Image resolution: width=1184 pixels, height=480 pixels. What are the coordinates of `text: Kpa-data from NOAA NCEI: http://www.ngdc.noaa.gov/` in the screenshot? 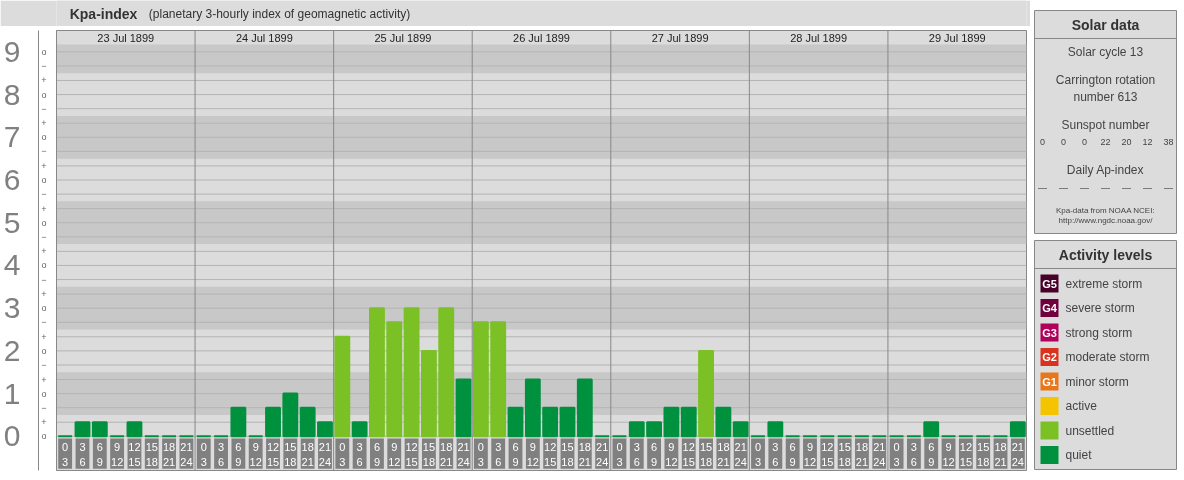 It's located at (1105, 215).